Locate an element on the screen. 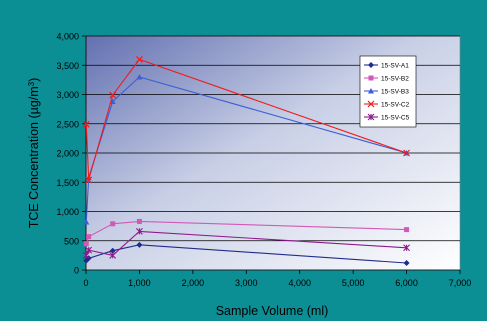 Image resolution: width=487 pixels, height=326 pixels. legend-entry: 15-SV-A1 is located at coordinates (386, 66).